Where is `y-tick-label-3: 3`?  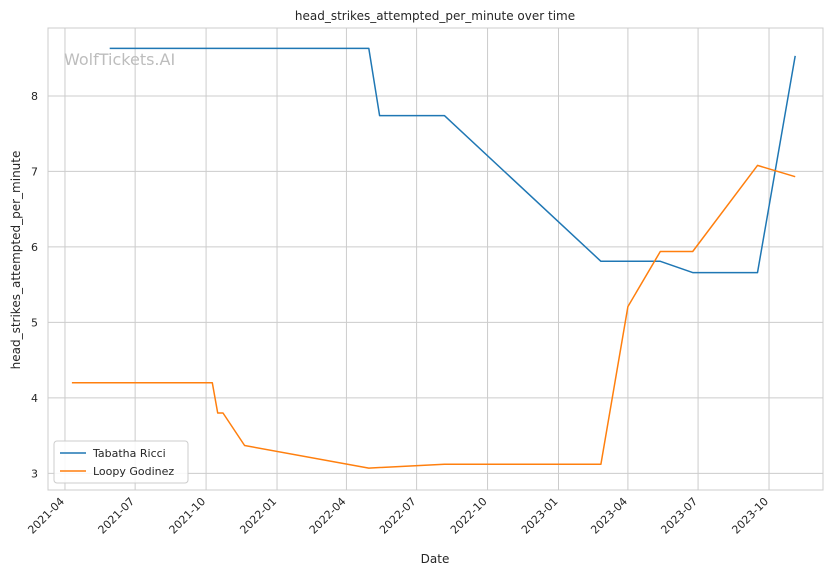
y-tick-label-3: 3 is located at coordinates (34, 473).